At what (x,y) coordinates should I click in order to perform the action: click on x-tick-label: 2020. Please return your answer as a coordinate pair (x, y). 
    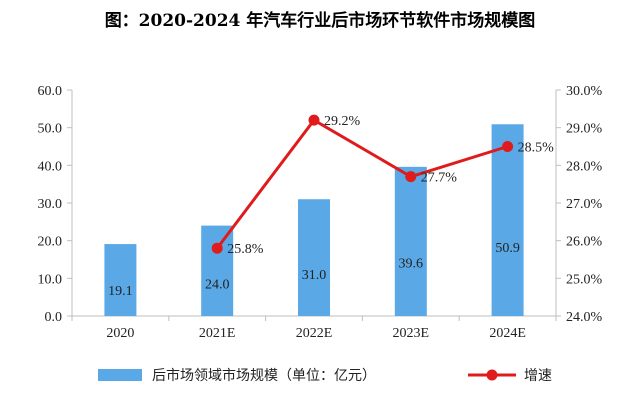
    Looking at the image, I should click on (120, 333).